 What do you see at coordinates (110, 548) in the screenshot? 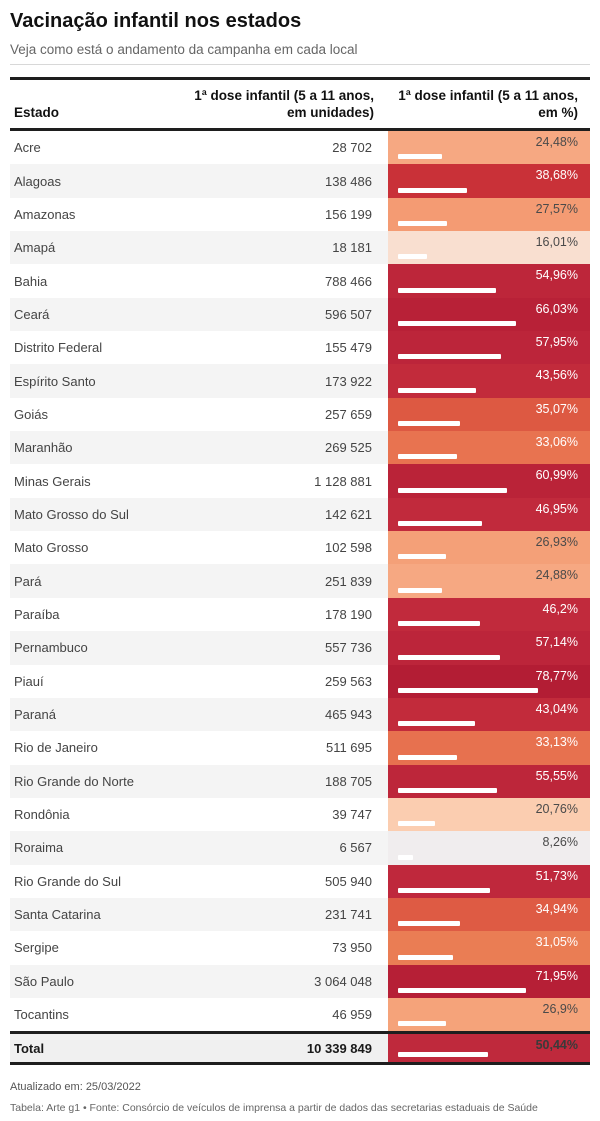
I see `state-name: Mato Grosso` at bounding box center [110, 548].